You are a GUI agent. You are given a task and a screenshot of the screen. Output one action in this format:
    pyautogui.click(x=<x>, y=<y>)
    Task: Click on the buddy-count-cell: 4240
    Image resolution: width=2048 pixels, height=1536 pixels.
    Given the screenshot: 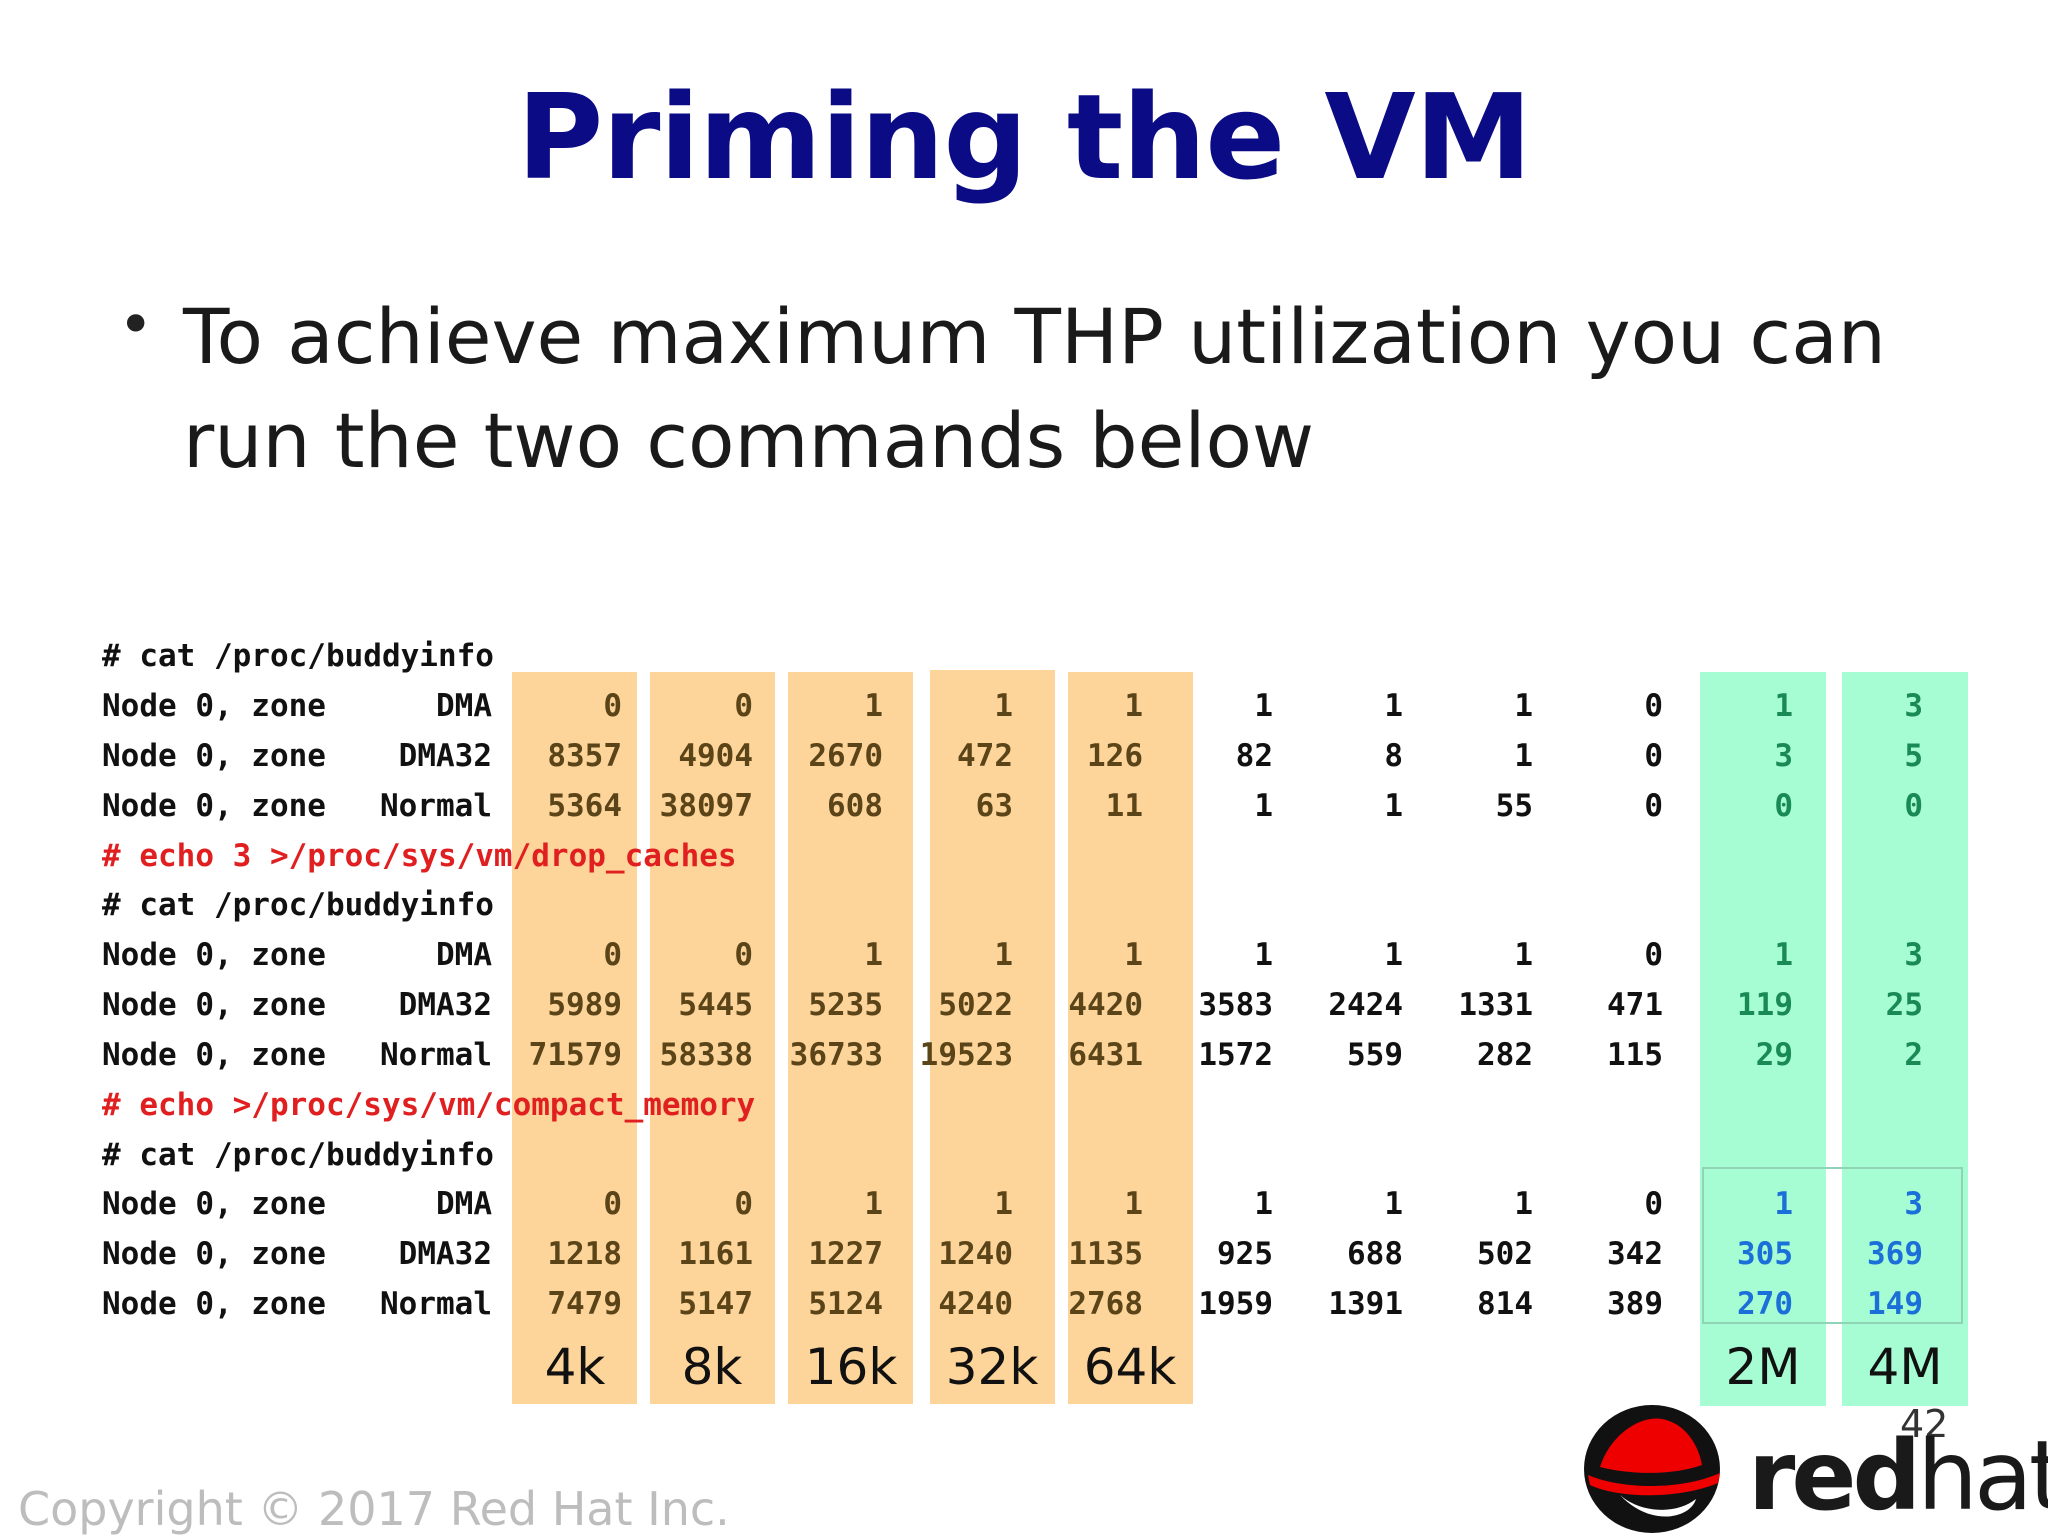 What is the action you would take?
    pyautogui.click(x=975, y=1304)
    